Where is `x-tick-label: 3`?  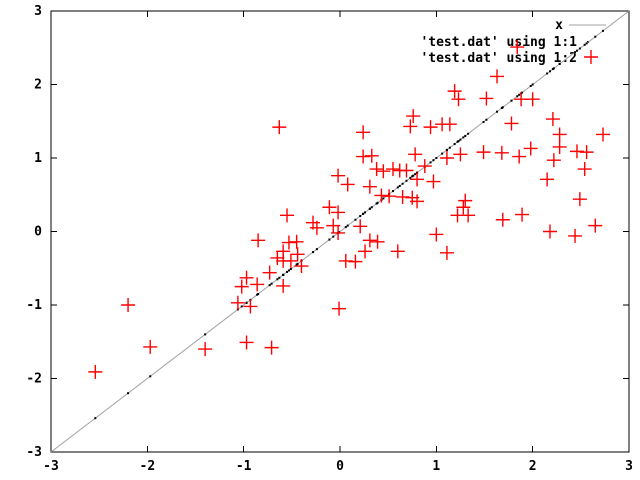 x-tick-label: 3 is located at coordinates (629, 466).